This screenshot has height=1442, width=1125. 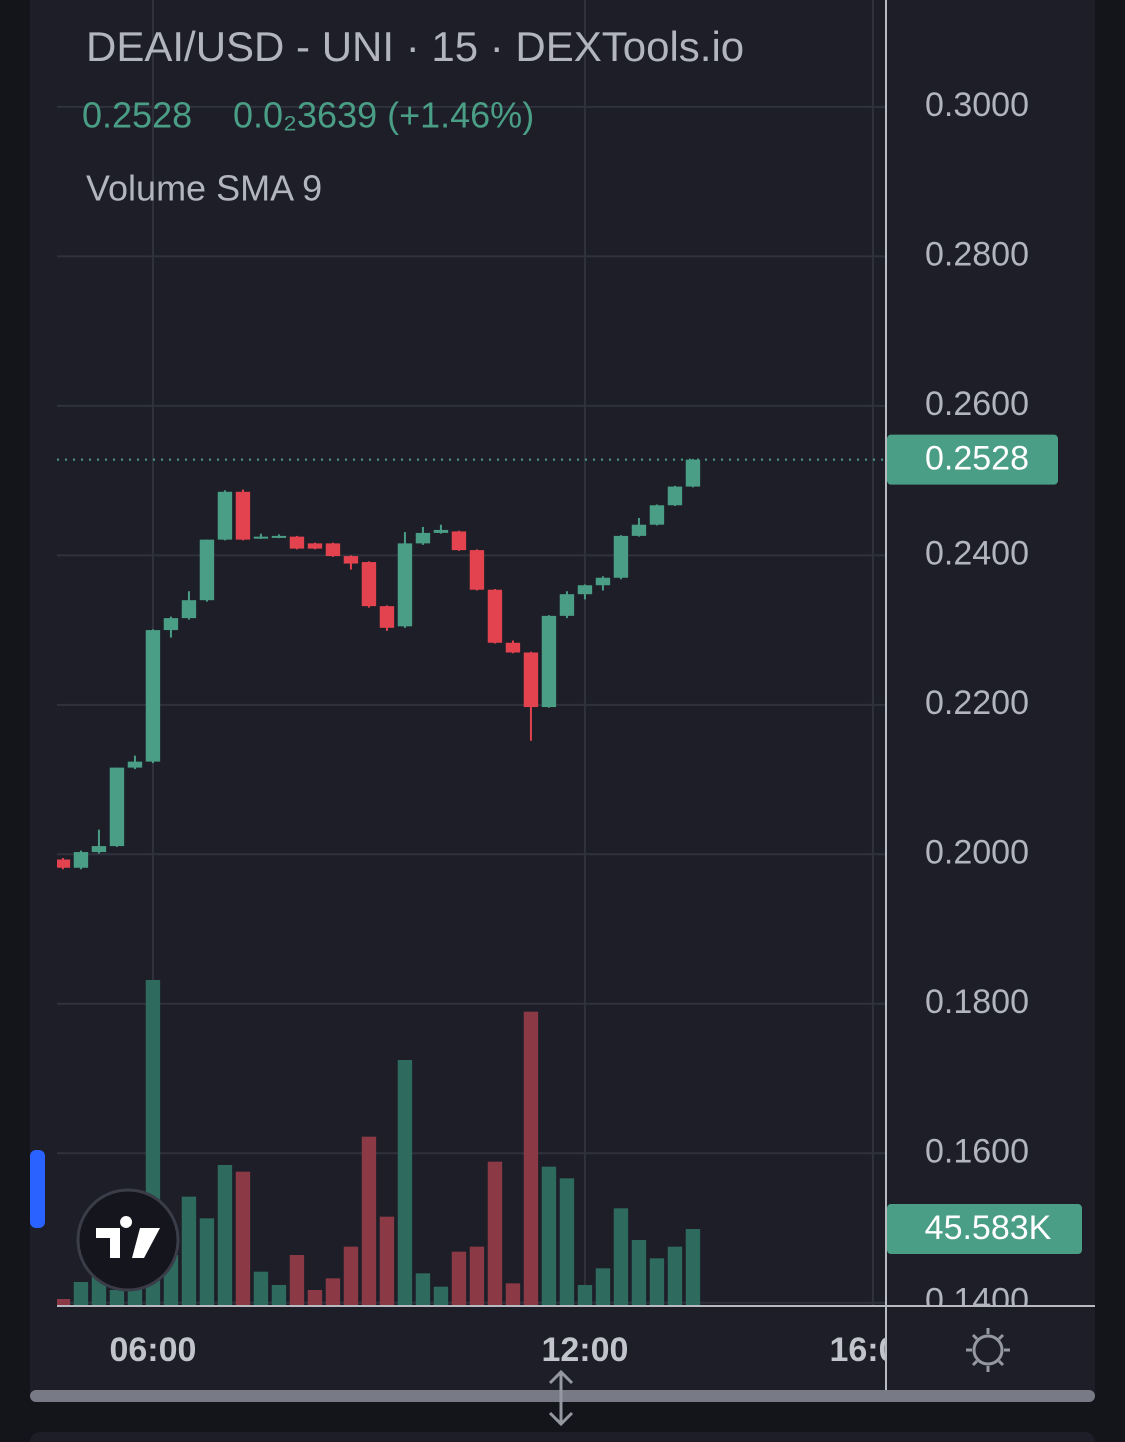 I want to click on legend-price: 0.2528, so click(x=137, y=115).